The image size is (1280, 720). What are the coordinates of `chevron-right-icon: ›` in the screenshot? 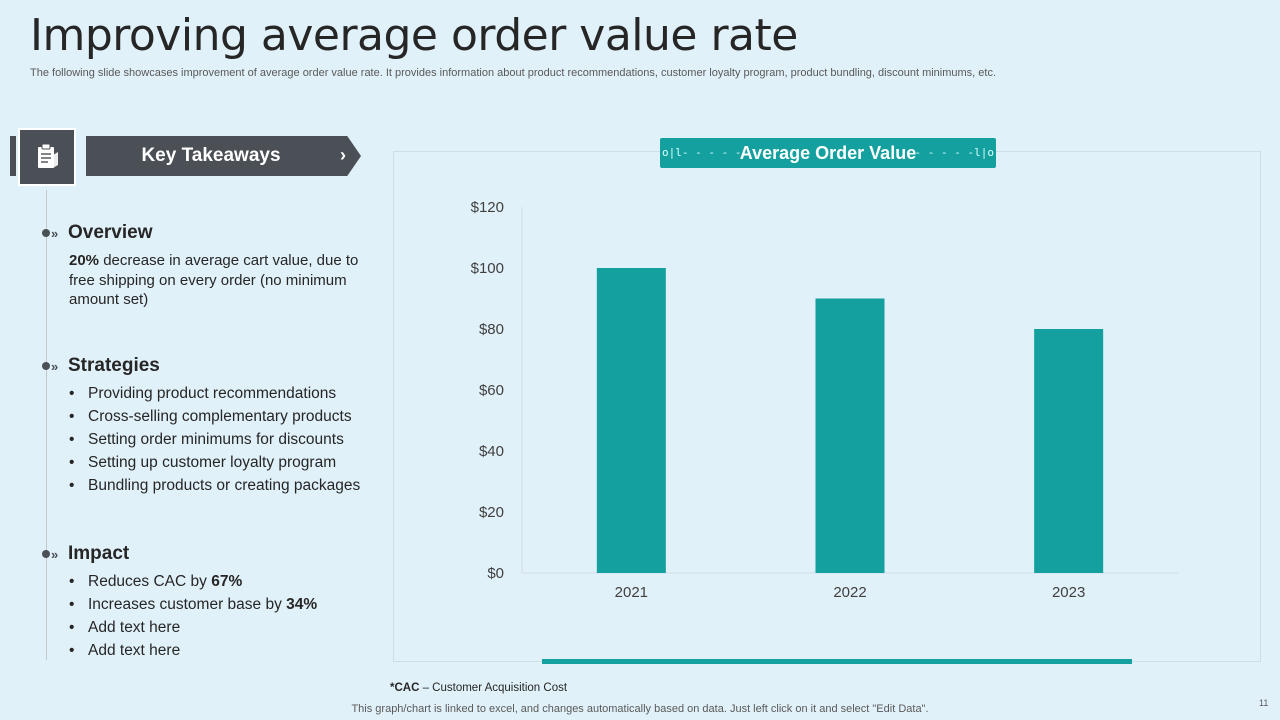 It's located at (343, 155).